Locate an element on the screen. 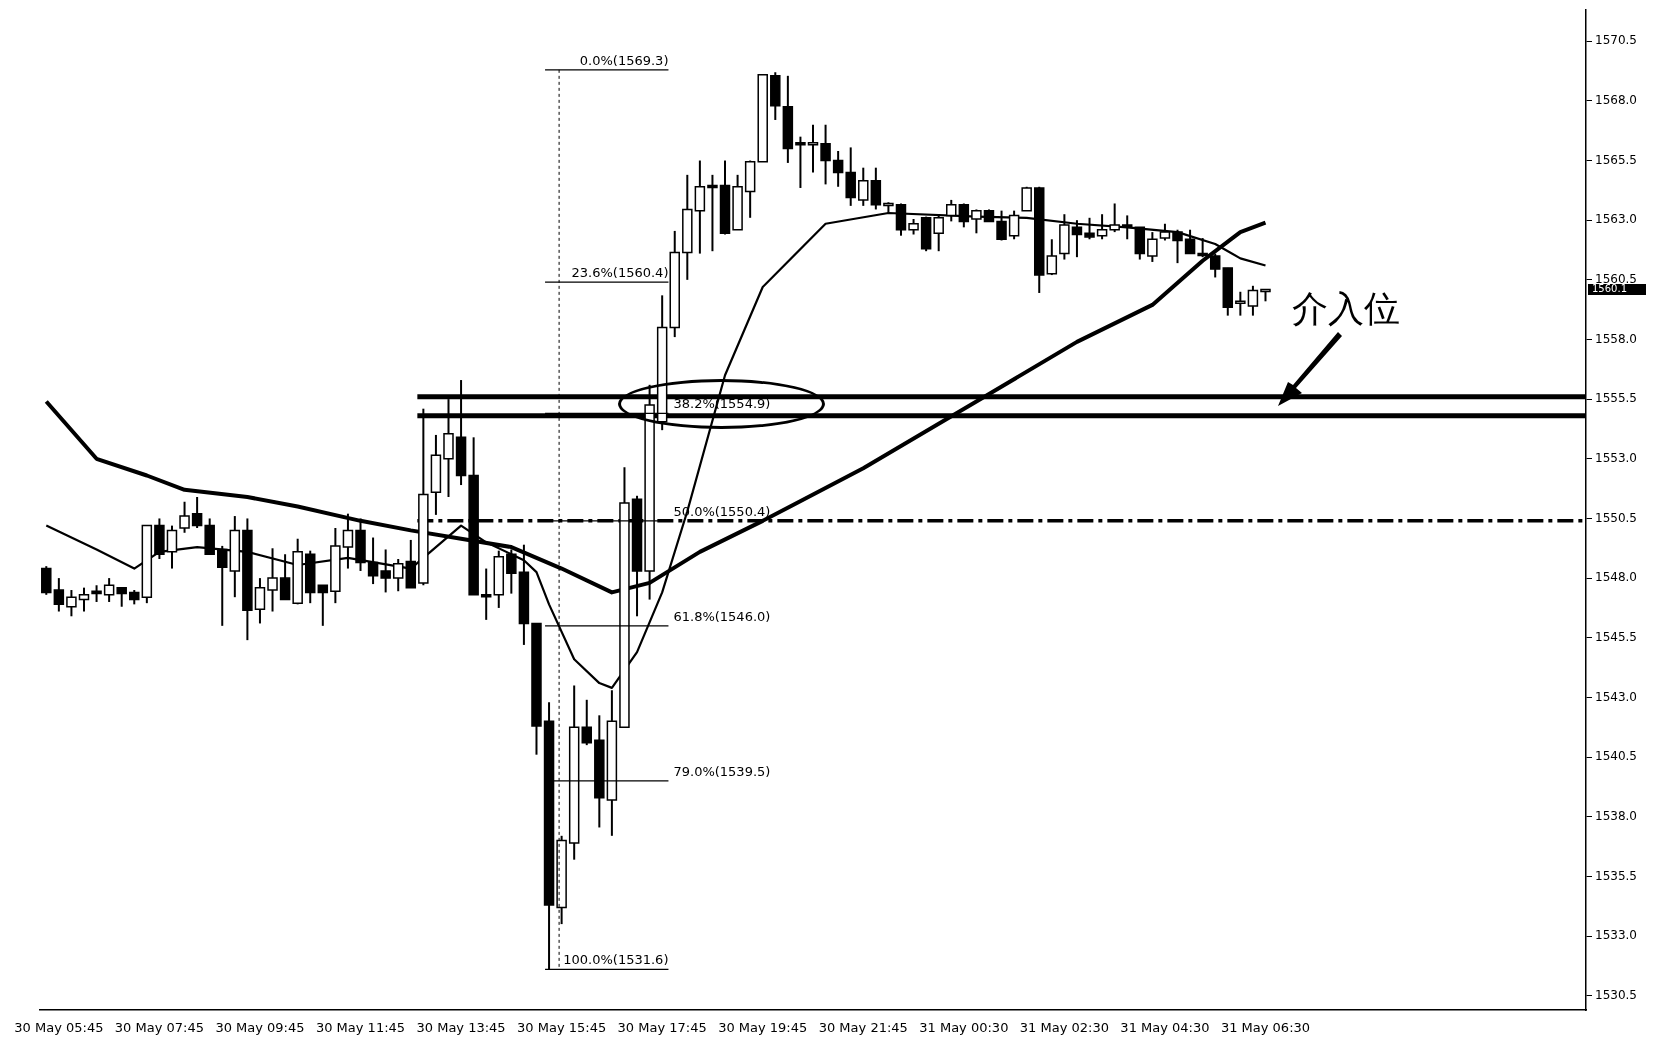  y-tick-label: 1545.5 is located at coordinates (1616, 636).